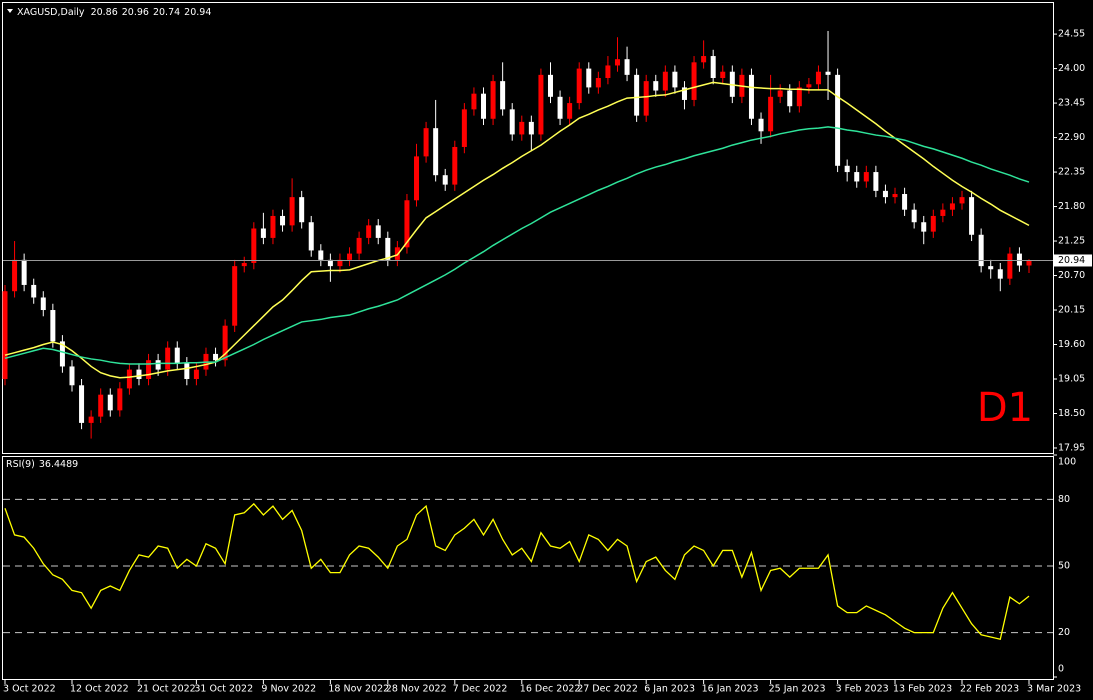  I want to click on menu-arrow-icon, so click(10, 11).